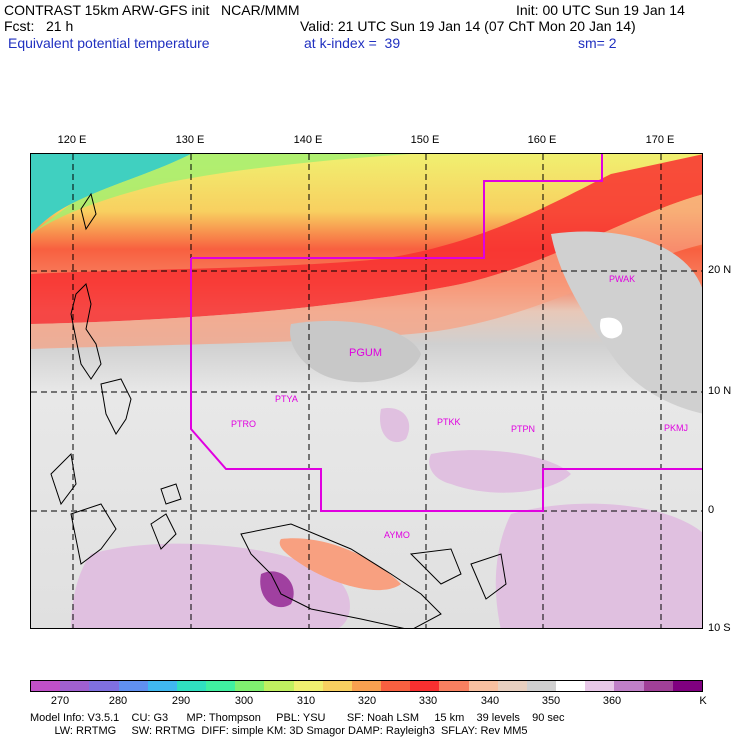  I want to click on station-ptya: PTYA, so click(286, 399).